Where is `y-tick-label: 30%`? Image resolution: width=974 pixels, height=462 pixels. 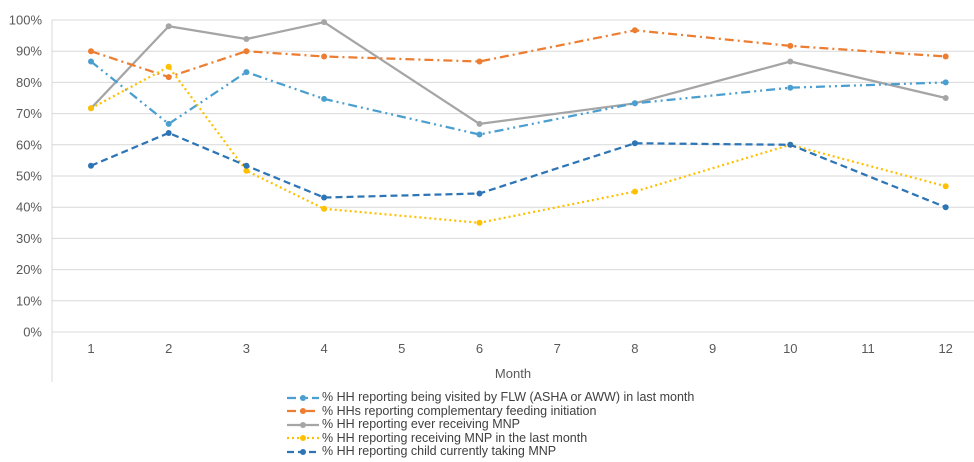 y-tick-label: 30% is located at coordinates (29, 238).